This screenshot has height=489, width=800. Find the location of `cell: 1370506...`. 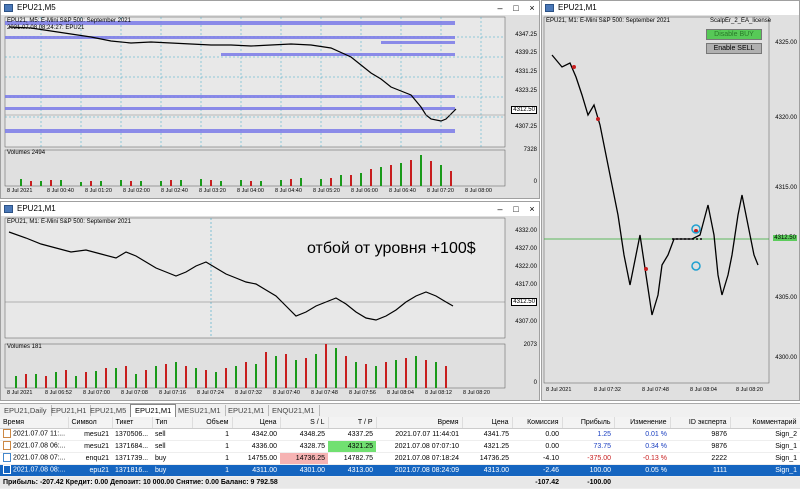

cell: 1370506... is located at coordinates (132, 434).